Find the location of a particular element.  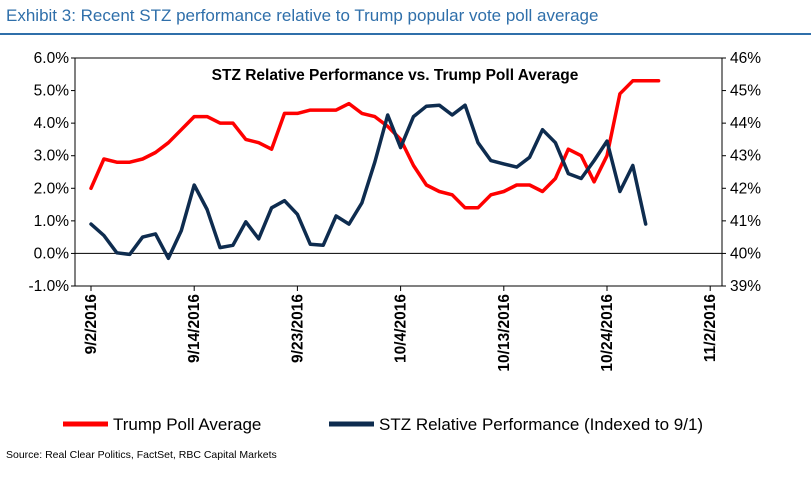

y-left-tick-label: 4.0% is located at coordinates (52, 123).